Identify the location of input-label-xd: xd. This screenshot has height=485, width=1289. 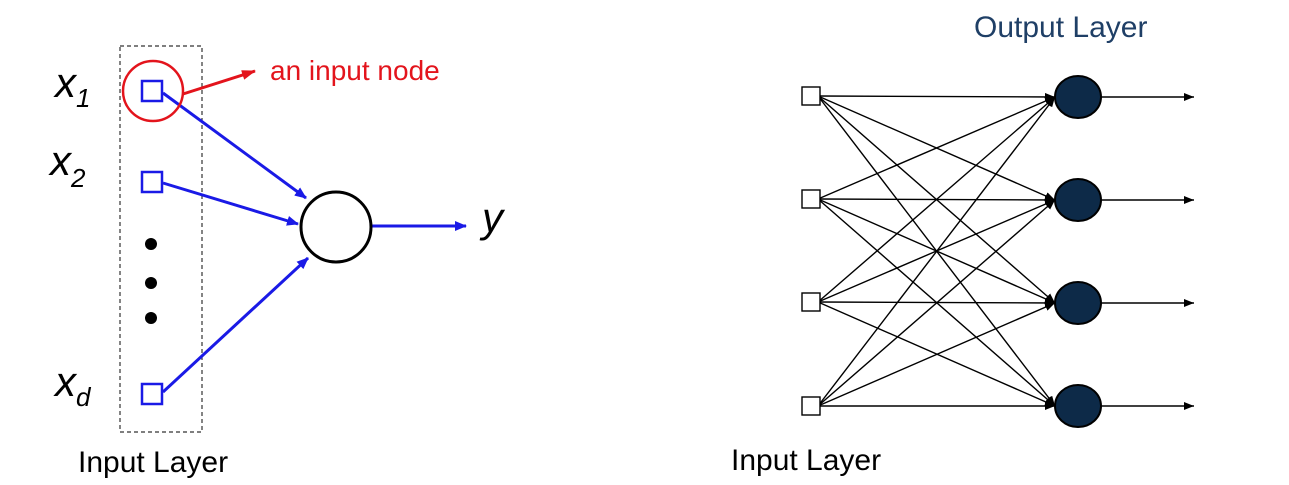
(72, 385).